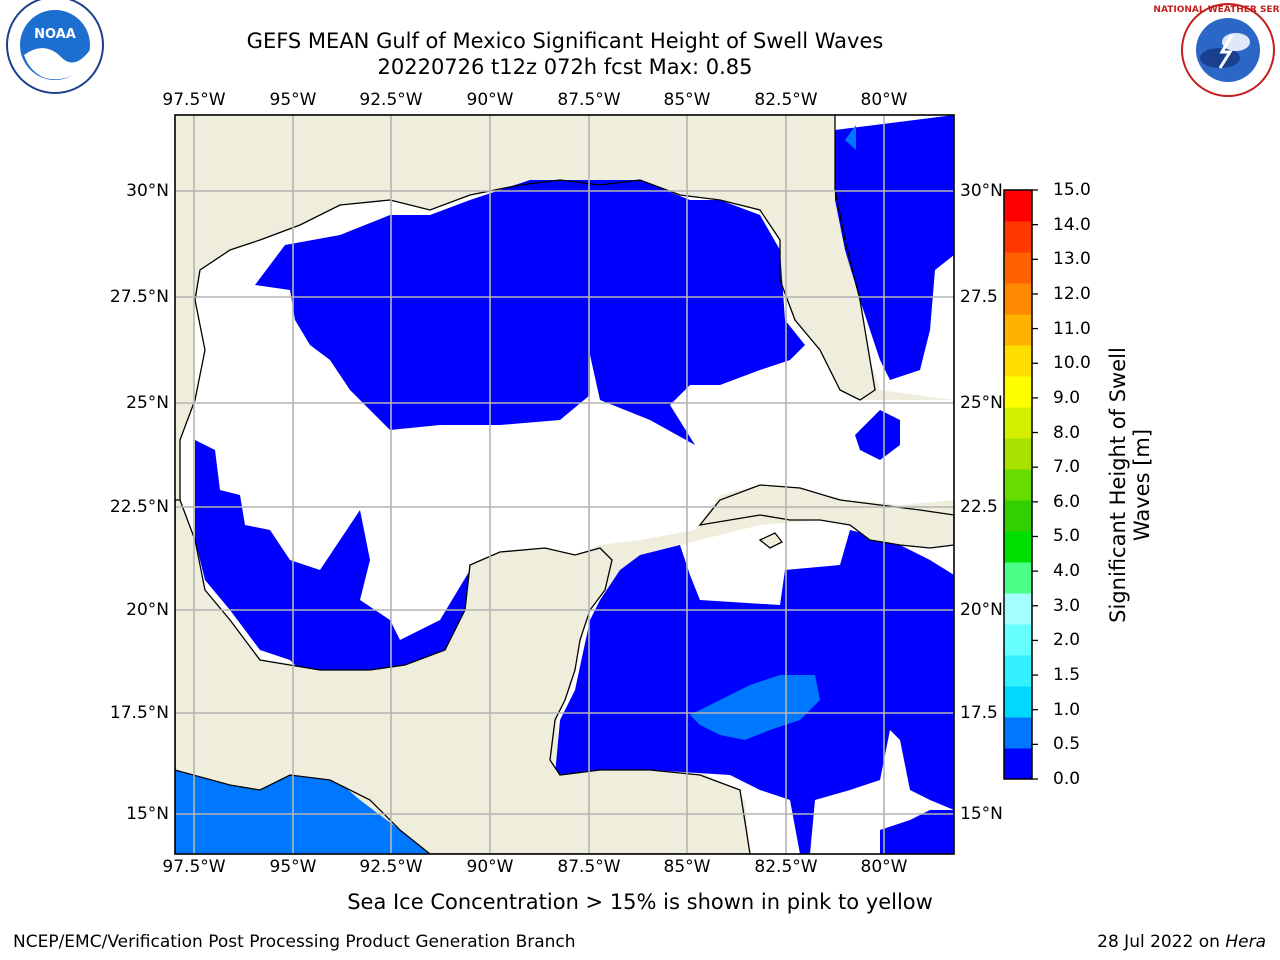 The height and width of the screenshot is (960, 1280). Describe the element at coordinates (850, 137) in the screenshot. I see `swell-atlantic-mid` at that location.